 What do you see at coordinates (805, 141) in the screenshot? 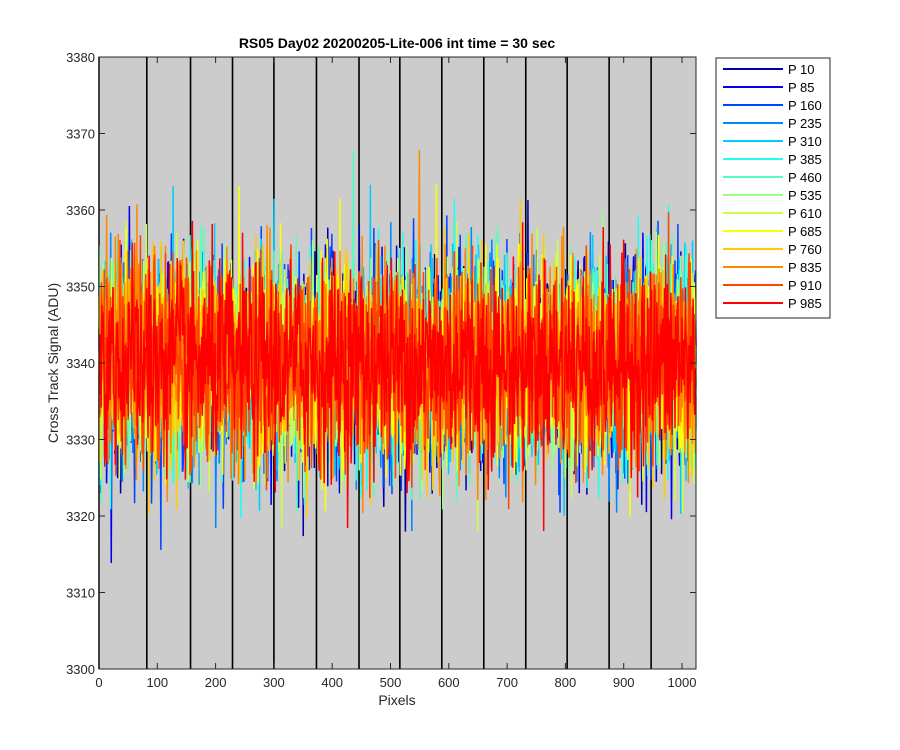
I see `legend-entry-4: P 310` at bounding box center [805, 141].